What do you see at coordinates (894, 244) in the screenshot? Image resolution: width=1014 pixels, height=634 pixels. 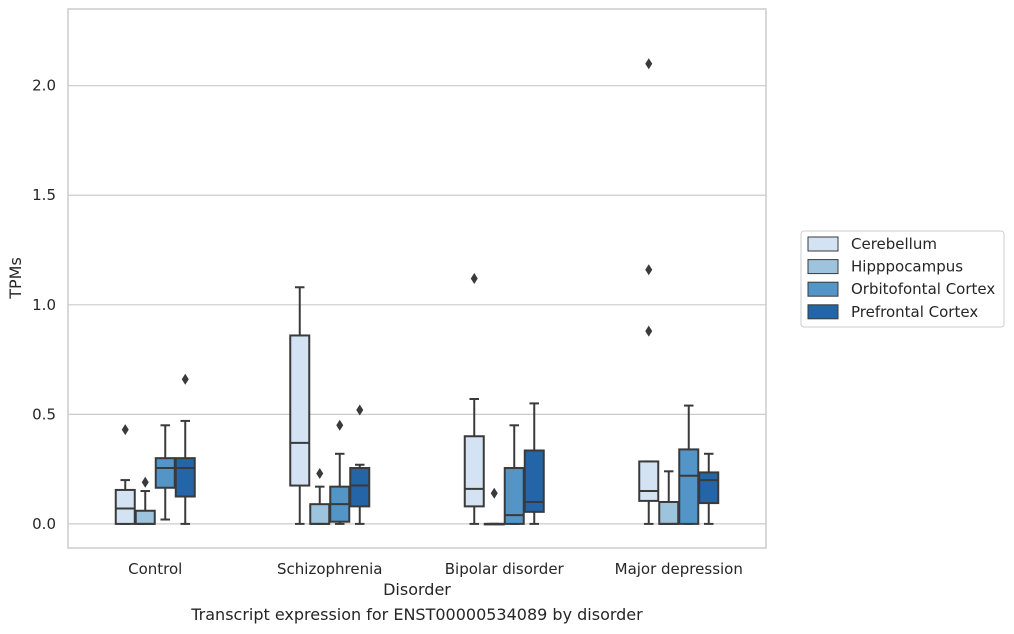 I see `legend-label: Cerebellum` at bounding box center [894, 244].